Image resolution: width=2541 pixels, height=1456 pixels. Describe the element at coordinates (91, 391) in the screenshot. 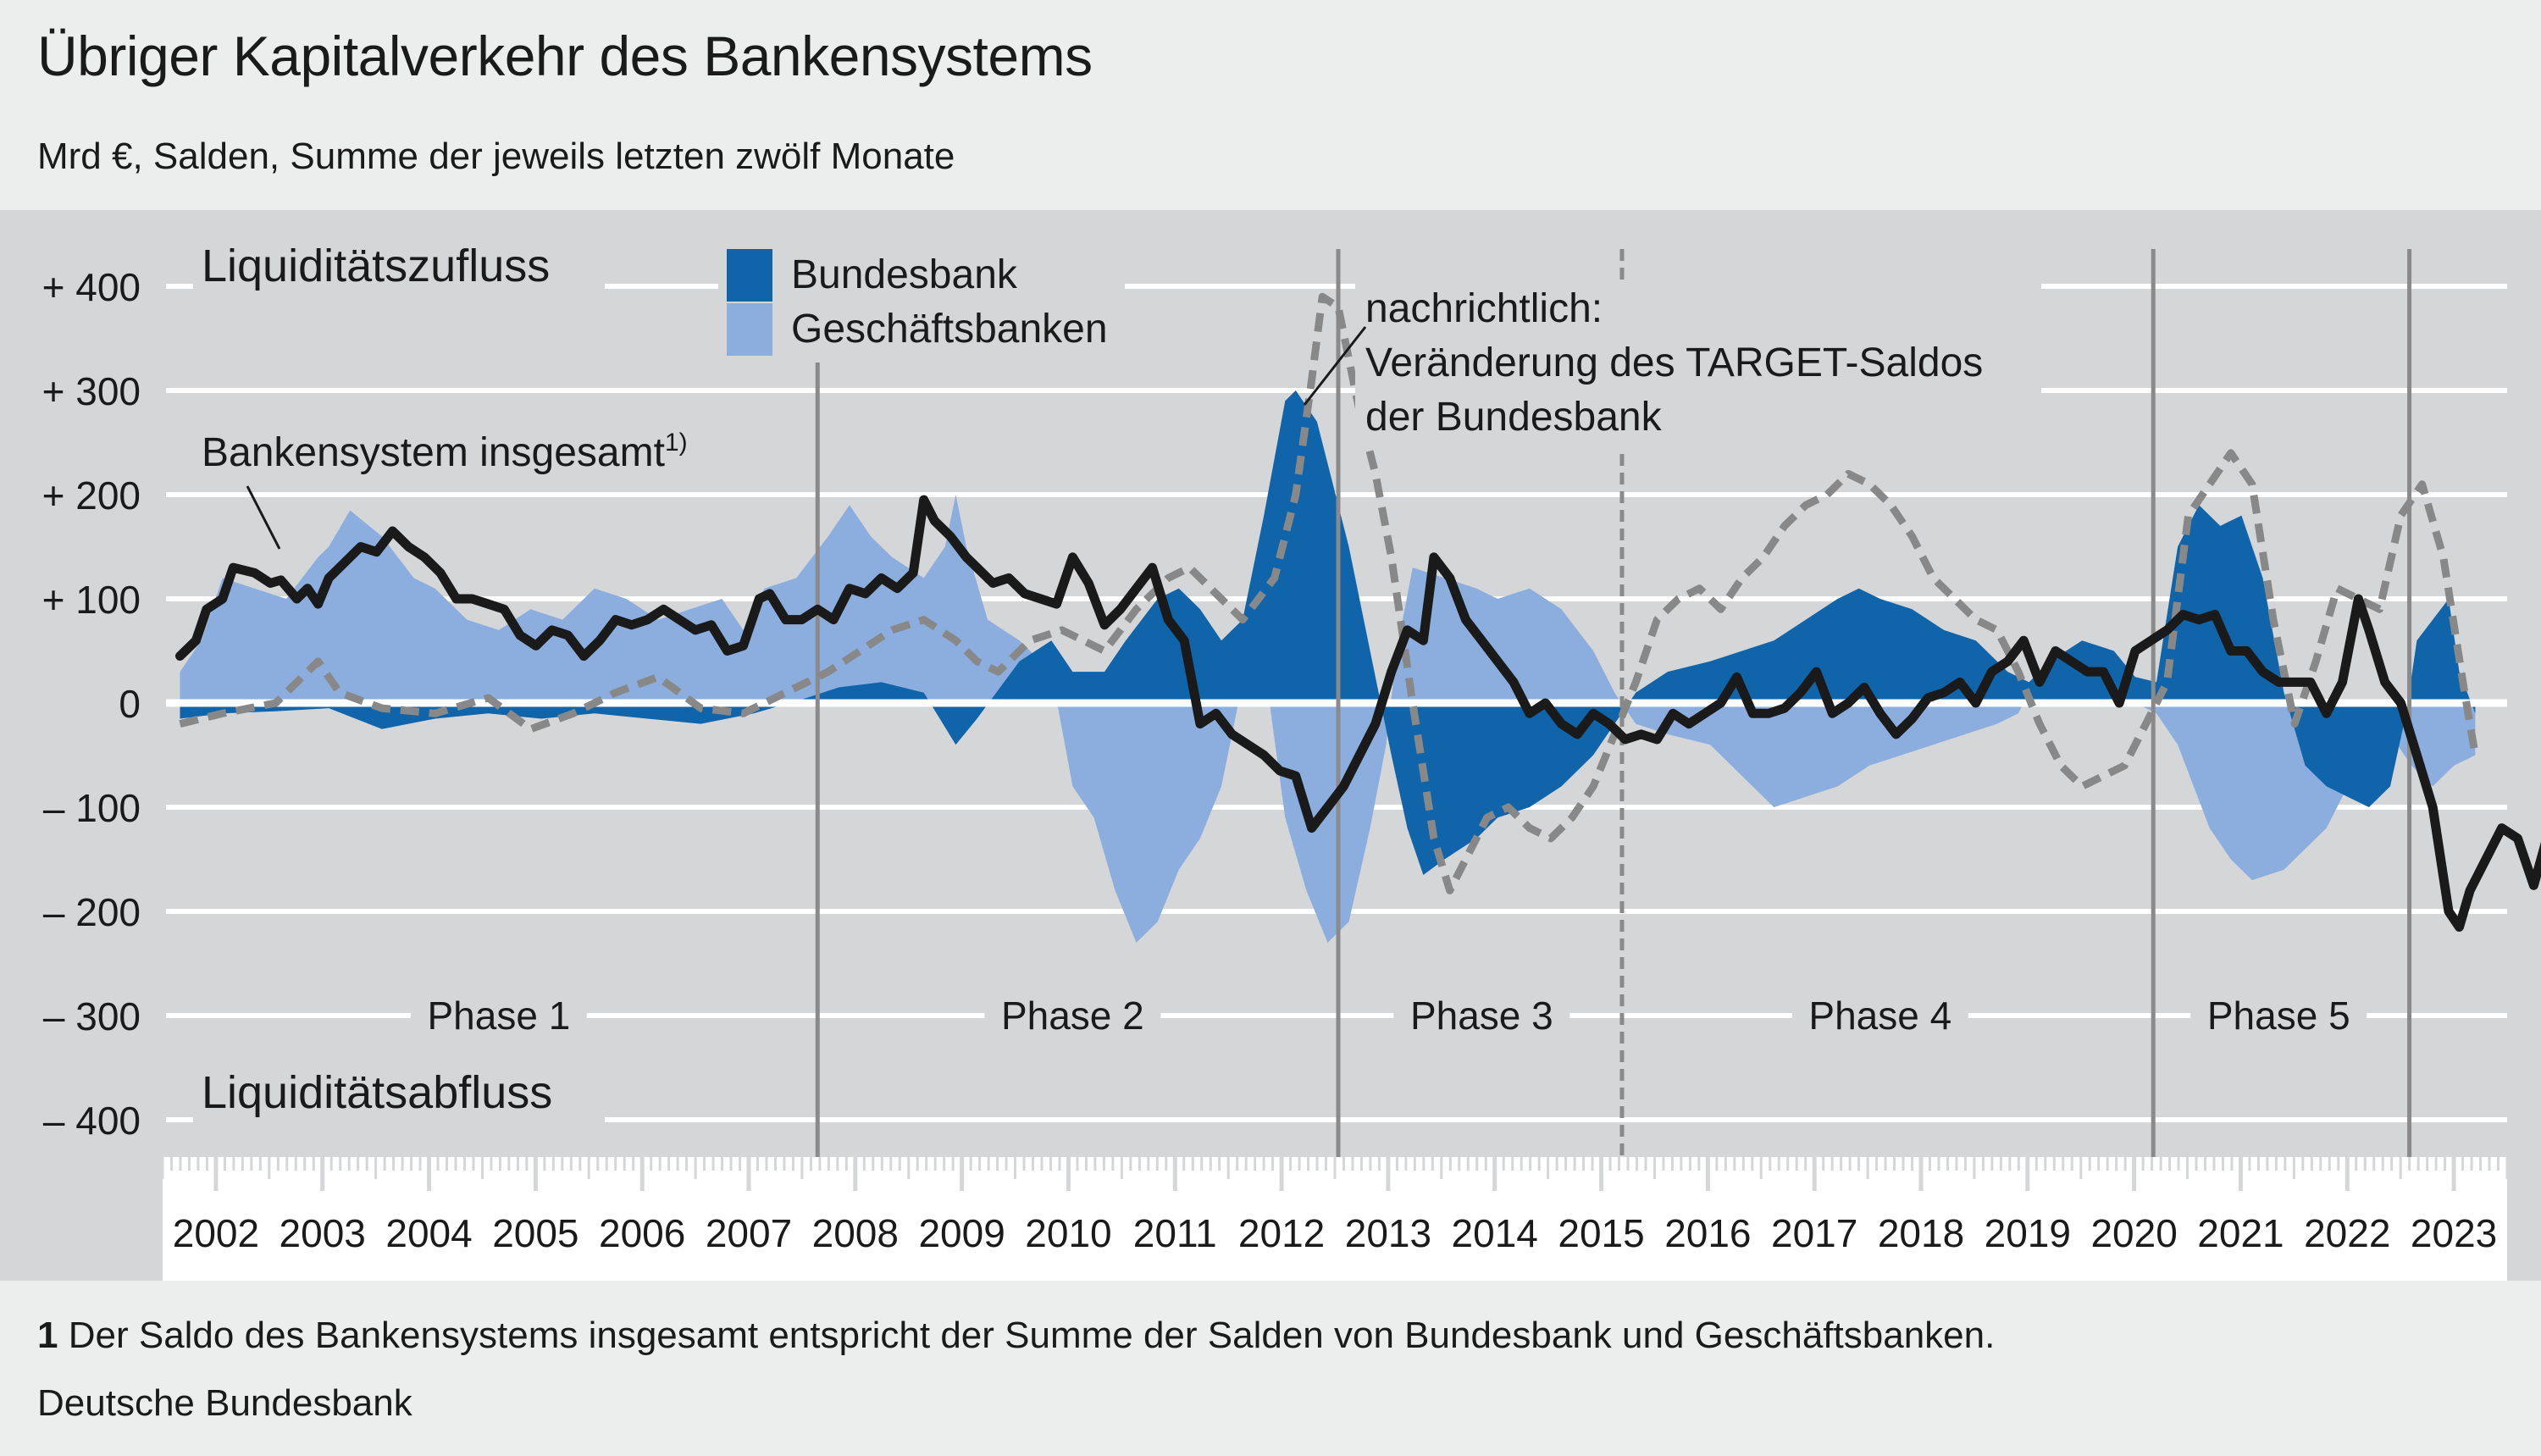

I see `y-tick-label-1: + 300` at that location.